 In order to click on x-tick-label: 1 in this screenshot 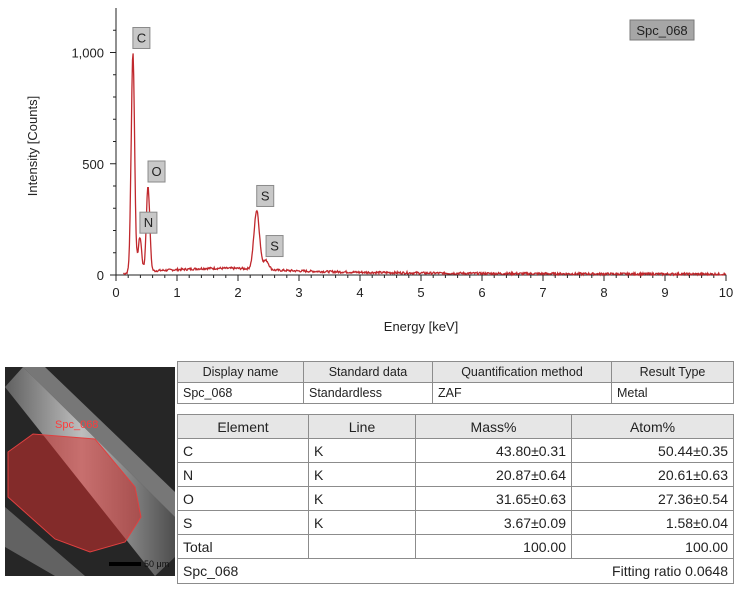, I will do `click(176, 292)`.